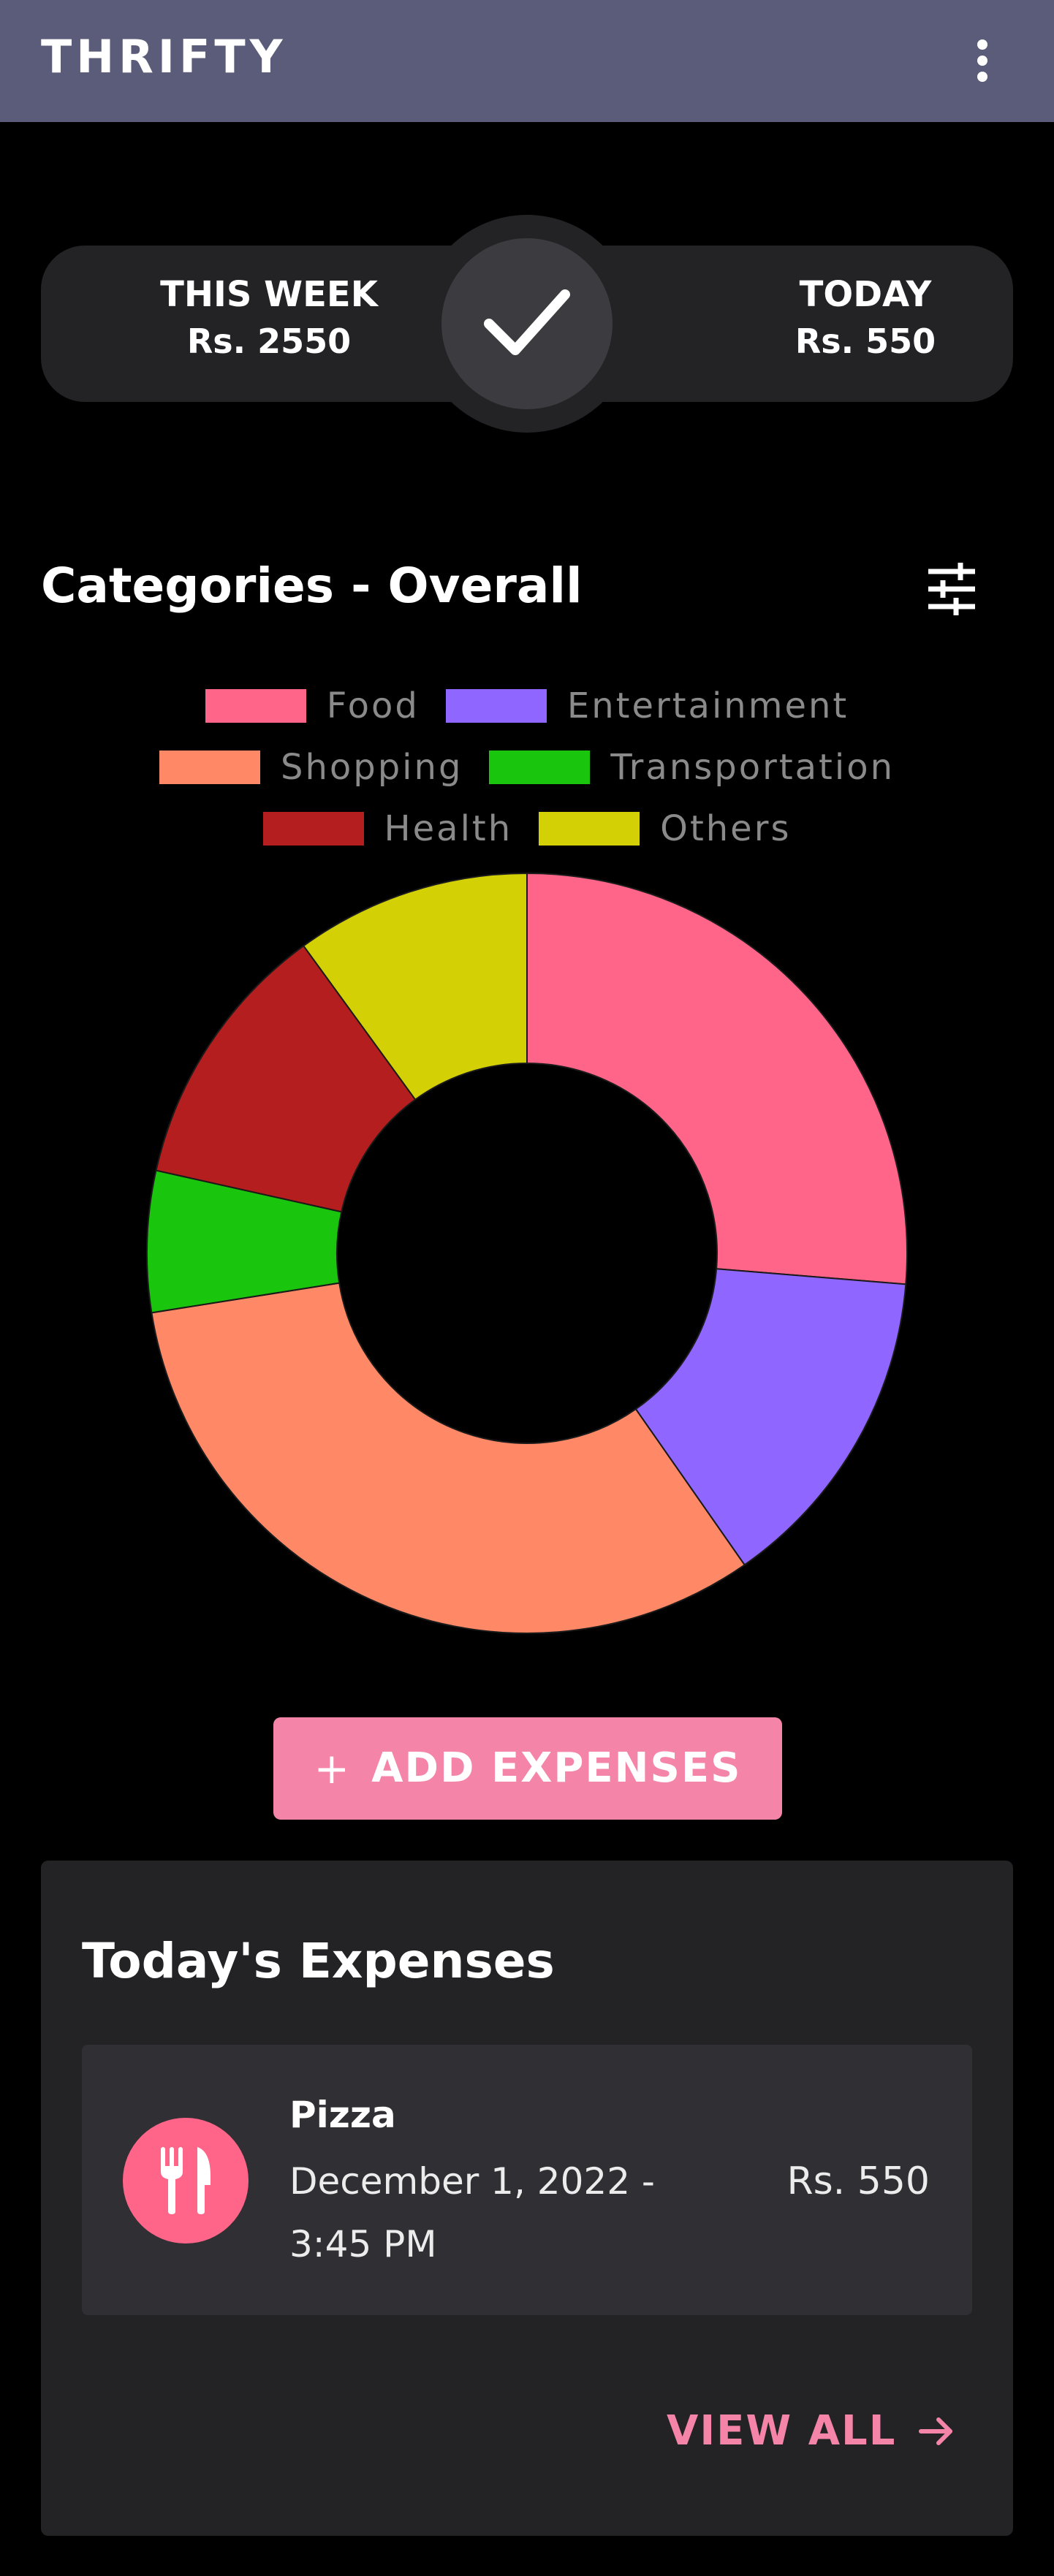 The width and height of the screenshot is (1054, 2576). I want to click on expense-item: Pizza December 1, 2022 - 3:45 PM Rs. 550, so click(527, 2180).